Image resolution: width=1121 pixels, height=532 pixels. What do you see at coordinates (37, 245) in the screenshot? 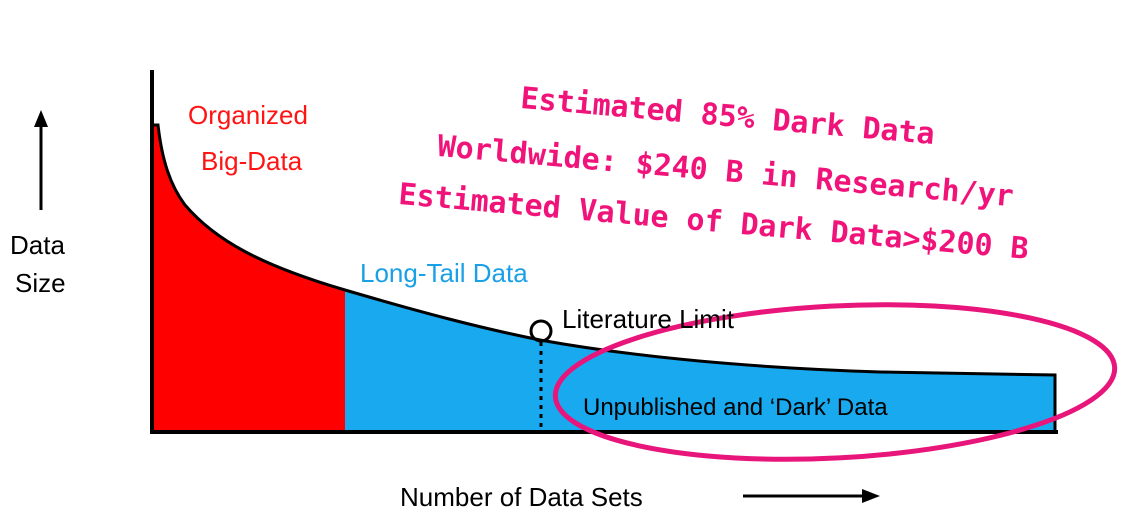
I see `y-axis-label-line1: Data` at bounding box center [37, 245].